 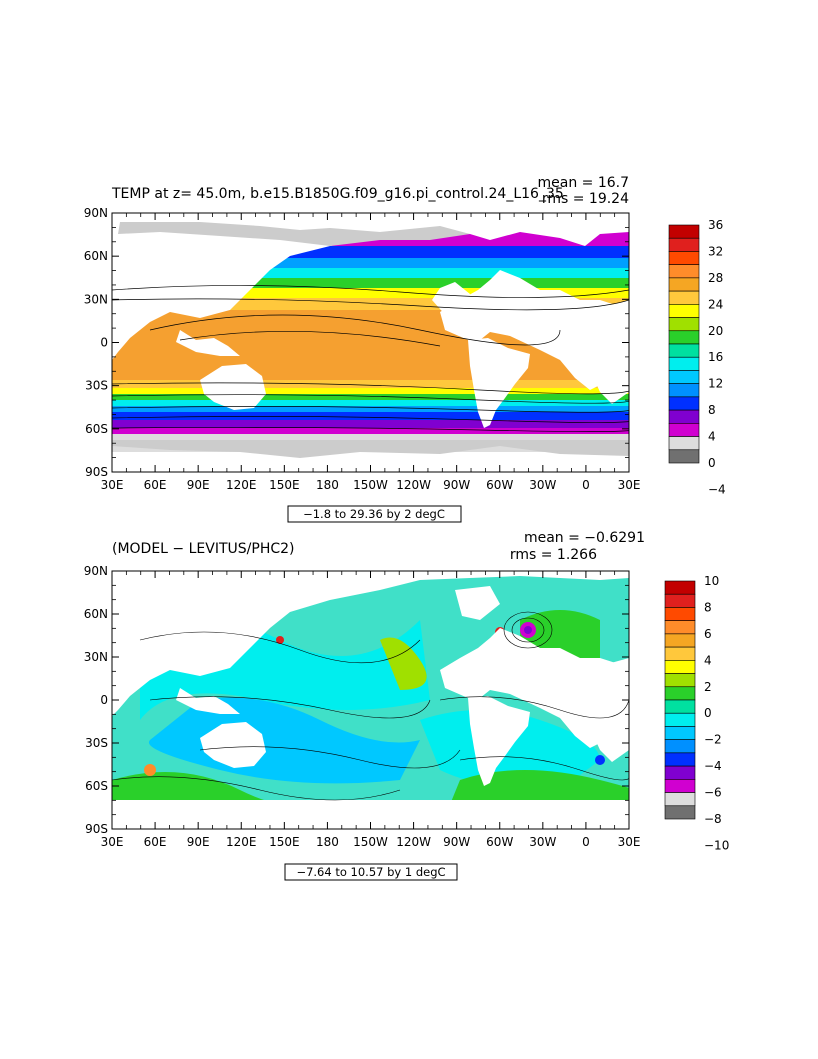 What do you see at coordinates (716, 845) in the screenshot?
I see `colorbar-label: −10` at bounding box center [716, 845].